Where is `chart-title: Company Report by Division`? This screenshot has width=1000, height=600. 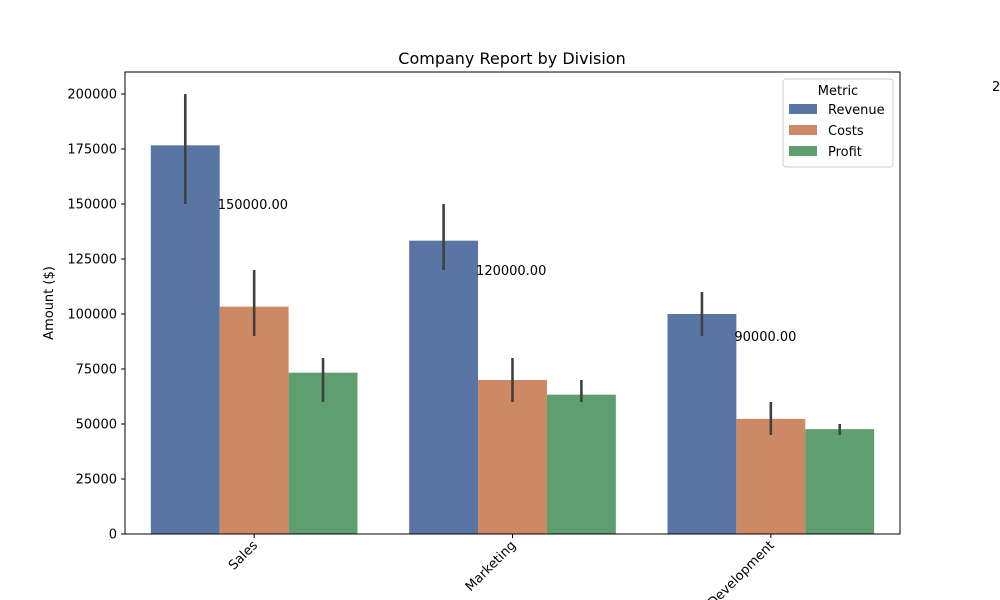 chart-title: Company Report by Division is located at coordinates (511, 58).